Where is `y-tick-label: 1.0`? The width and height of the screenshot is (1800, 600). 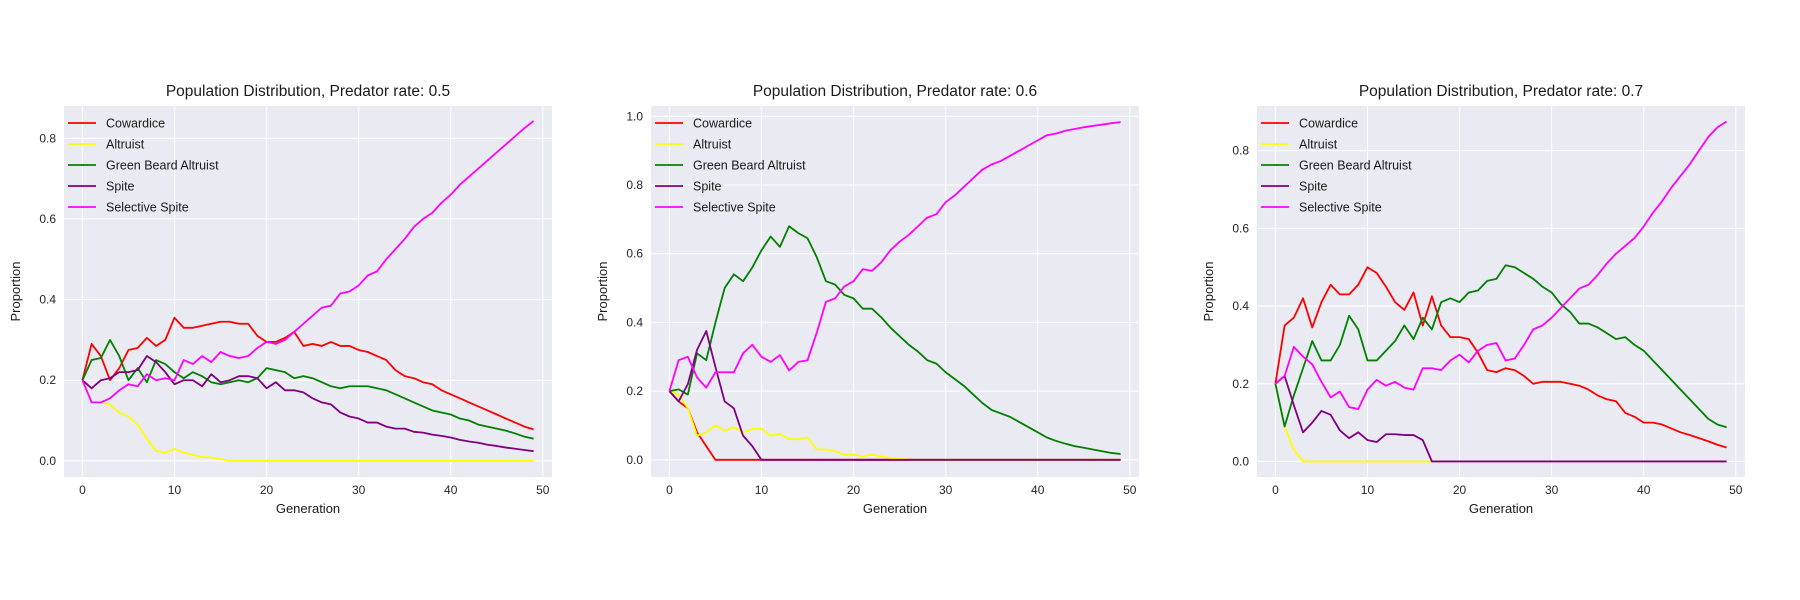 y-tick-label: 1.0 is located at coordinates (634, 116).